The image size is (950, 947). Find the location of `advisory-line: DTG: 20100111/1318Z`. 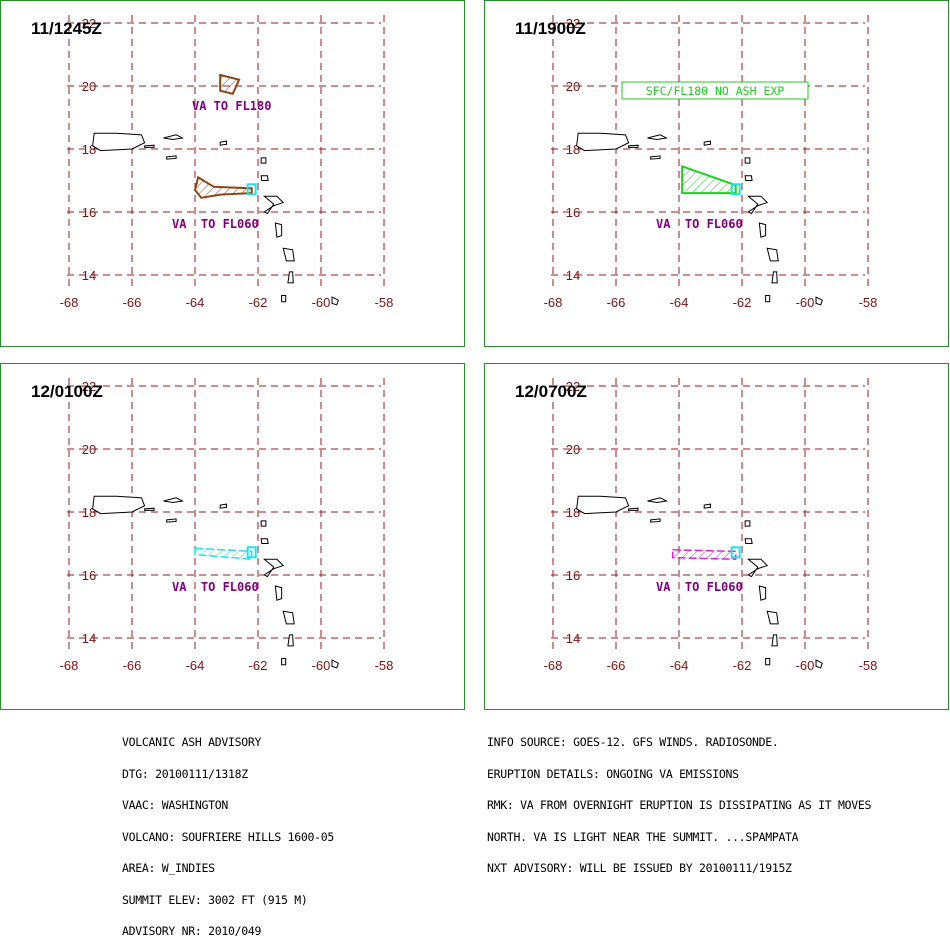

advisory-line: DTG: 20100111/1318Z is located at coordinates (185, 773).